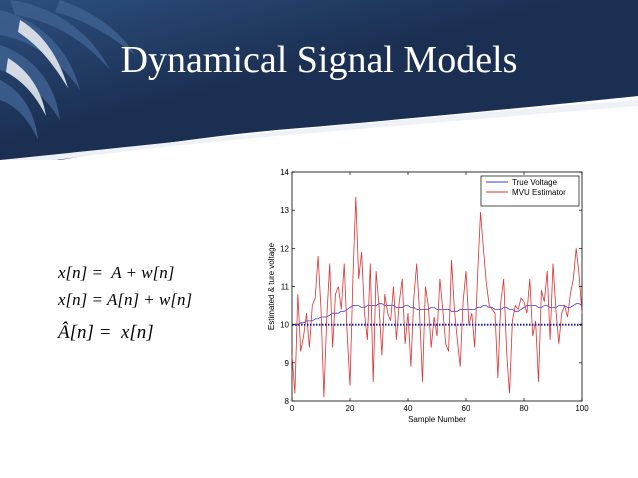  Describe the element at coordinates (524, 408) in the screenshot. I see `x-tick-label: 80` at that location.